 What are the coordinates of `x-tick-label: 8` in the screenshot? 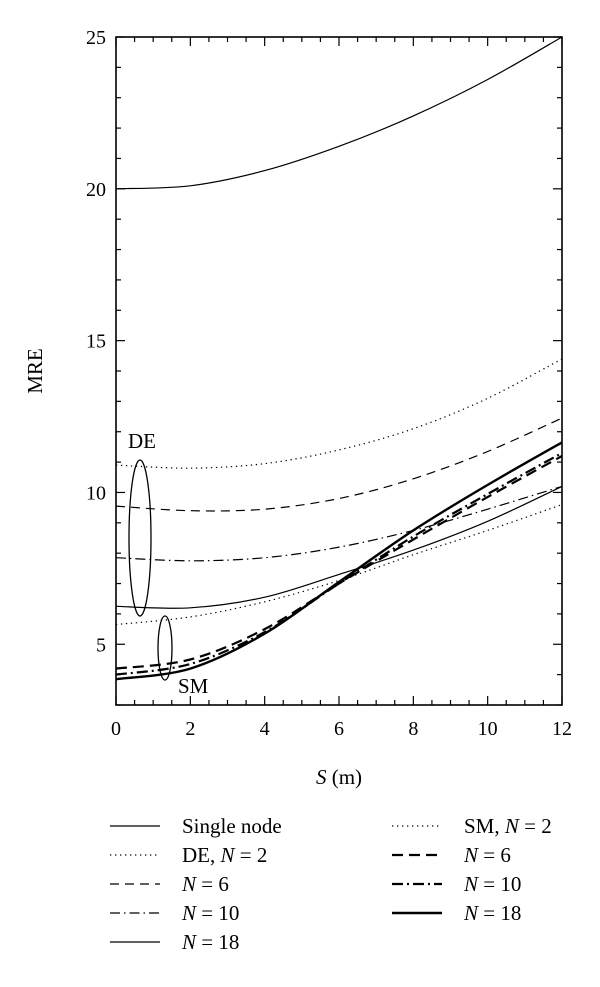 It's located at (413, 729).